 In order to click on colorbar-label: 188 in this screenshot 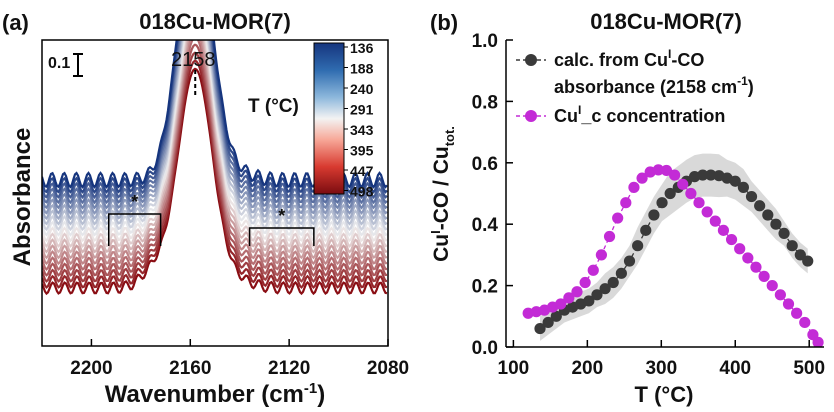, I will do `click(362, 69)`.